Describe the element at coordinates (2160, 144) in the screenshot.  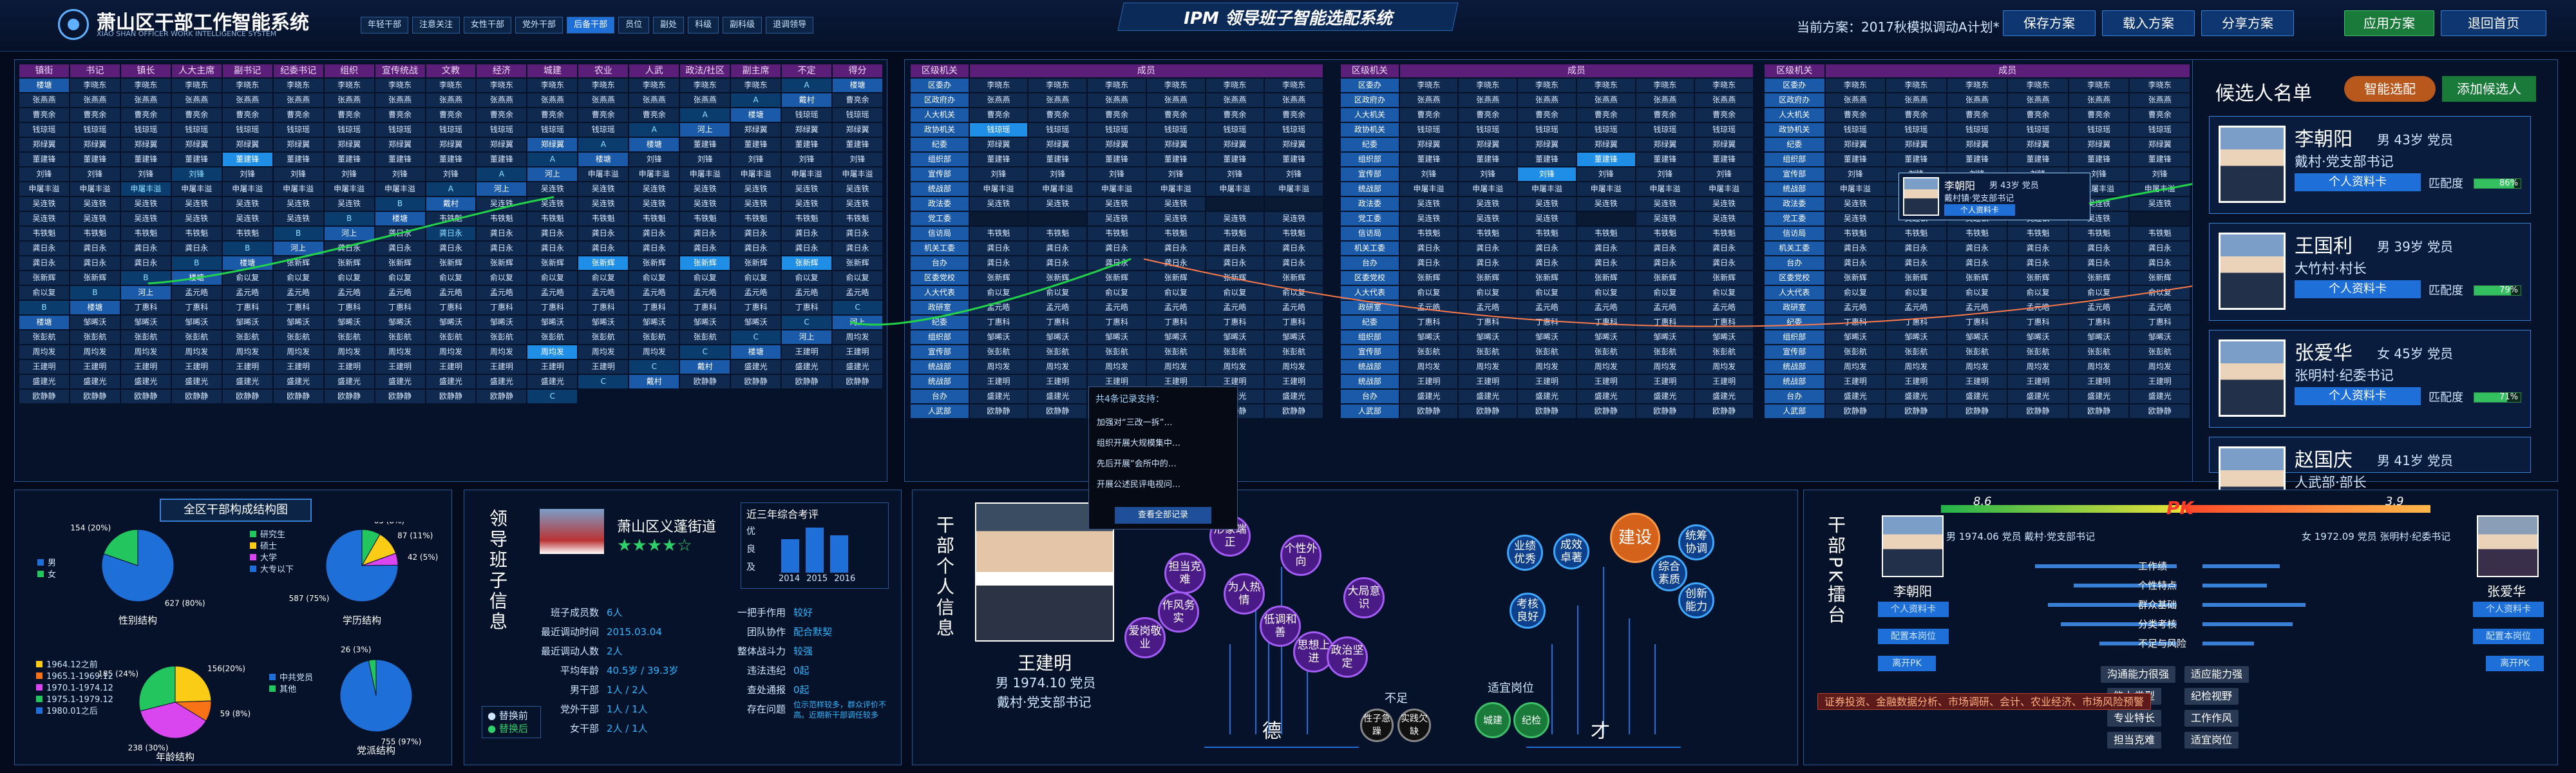
I see `agency-member-cell: 郑绿翼` at that location.